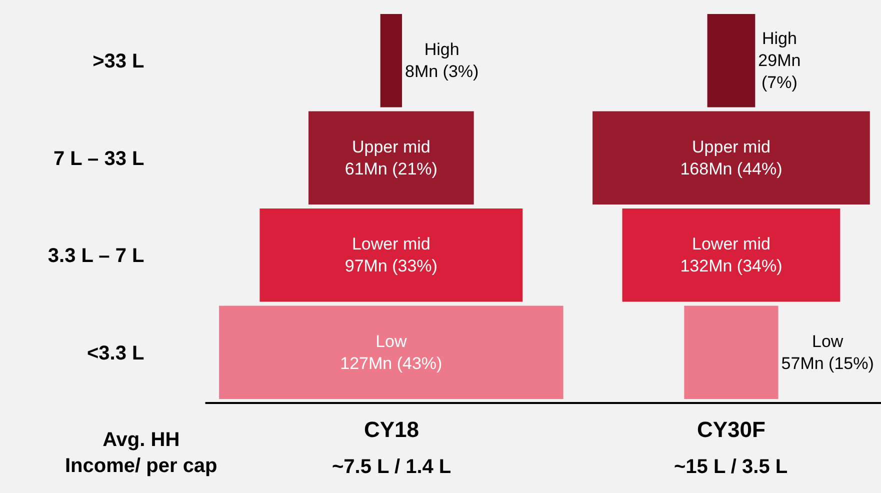 The height and width of the screenshot is (493, 881). What do you see at coordinates (827, 352) in the screenshot?
I see `data-label: Low 57Mn (15%)` at bounding box center [827, 352].